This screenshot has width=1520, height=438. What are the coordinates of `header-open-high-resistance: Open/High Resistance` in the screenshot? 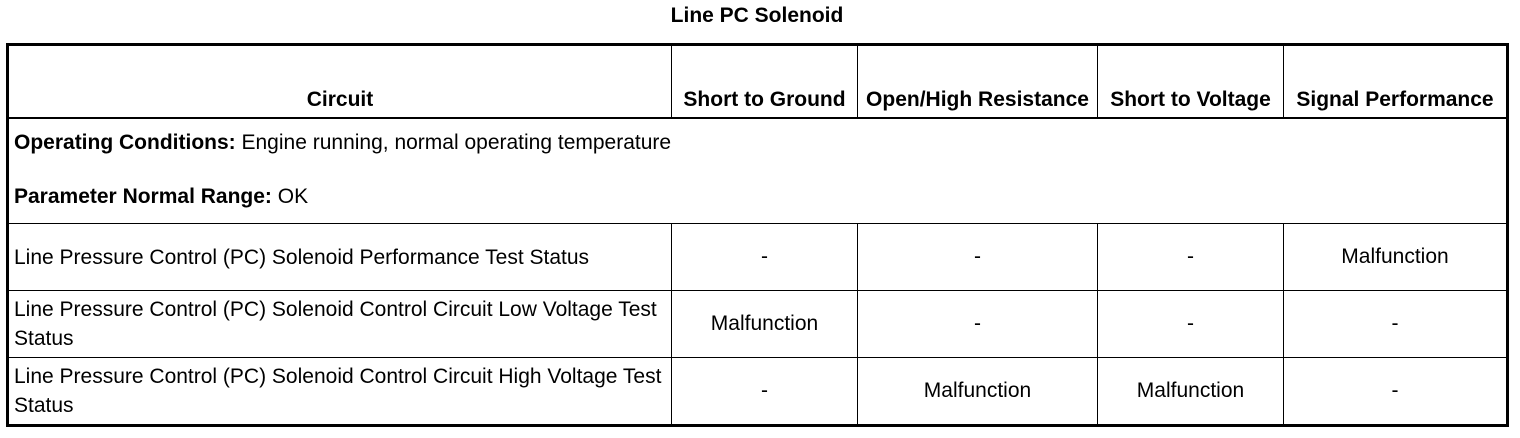 It's located at (977, 81).